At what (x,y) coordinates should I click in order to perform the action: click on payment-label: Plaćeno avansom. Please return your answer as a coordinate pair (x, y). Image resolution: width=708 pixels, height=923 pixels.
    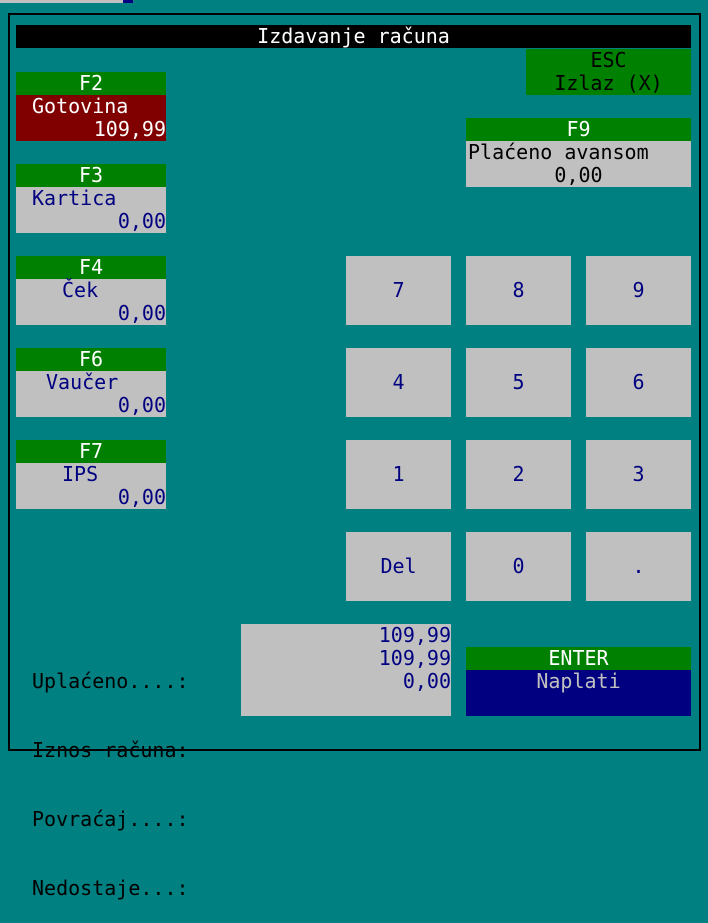
    Looking at the image, I should click on (558, 152).